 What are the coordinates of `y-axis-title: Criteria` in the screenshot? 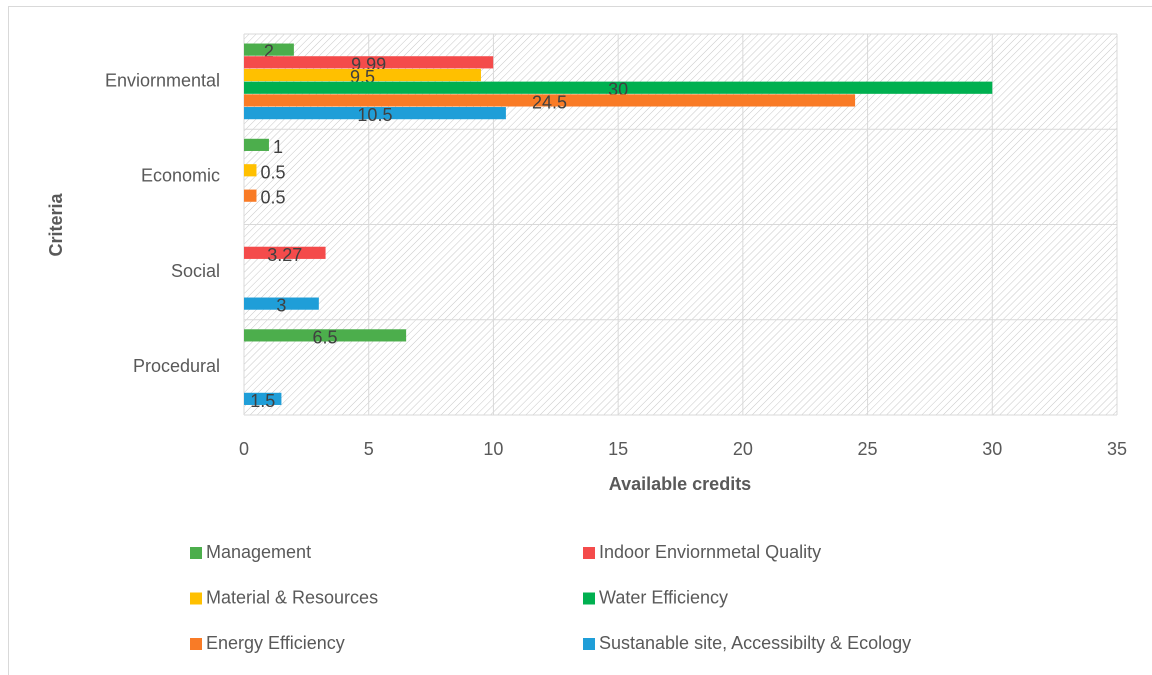 It's located at (56, 225).